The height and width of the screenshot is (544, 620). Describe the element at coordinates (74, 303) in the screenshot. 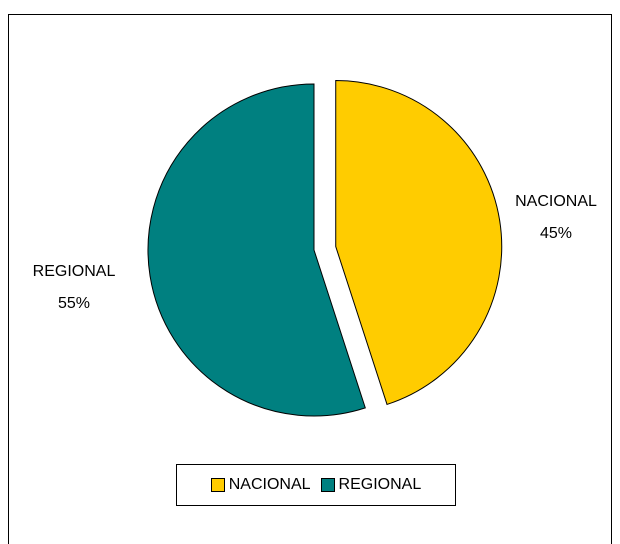

I see `label-regional-value: 55%` at that location.